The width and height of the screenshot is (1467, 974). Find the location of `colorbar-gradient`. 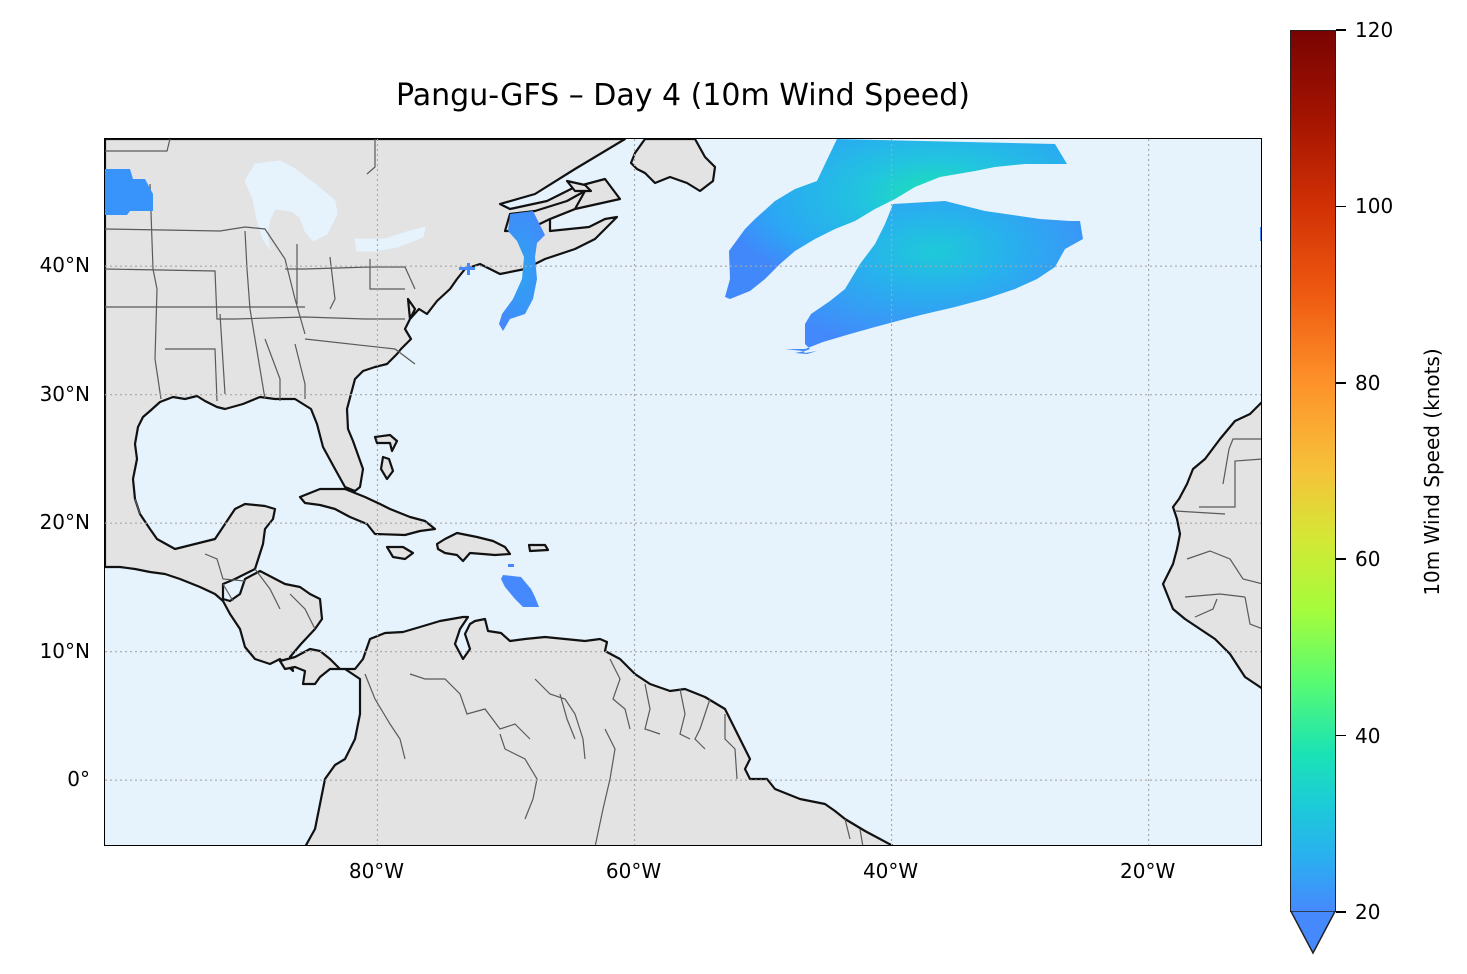

colorbar-gradient is located at coordinates (1313, 471).